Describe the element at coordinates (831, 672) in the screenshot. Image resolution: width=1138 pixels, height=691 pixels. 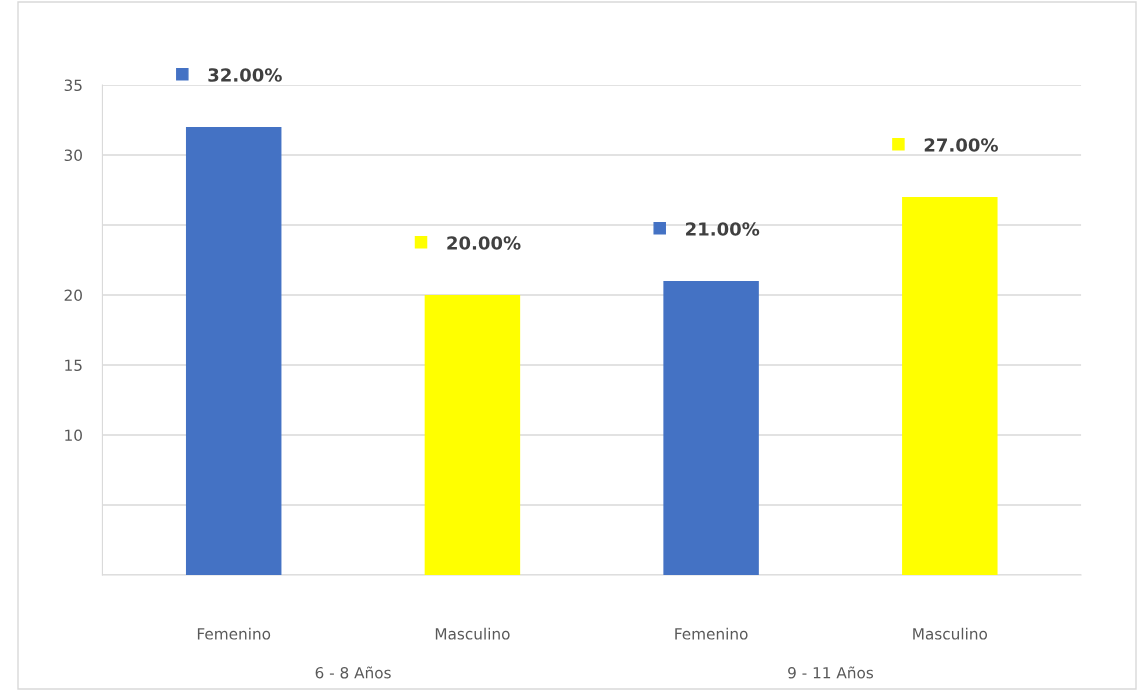
I see `text: 9 - 11 Años` at that location.